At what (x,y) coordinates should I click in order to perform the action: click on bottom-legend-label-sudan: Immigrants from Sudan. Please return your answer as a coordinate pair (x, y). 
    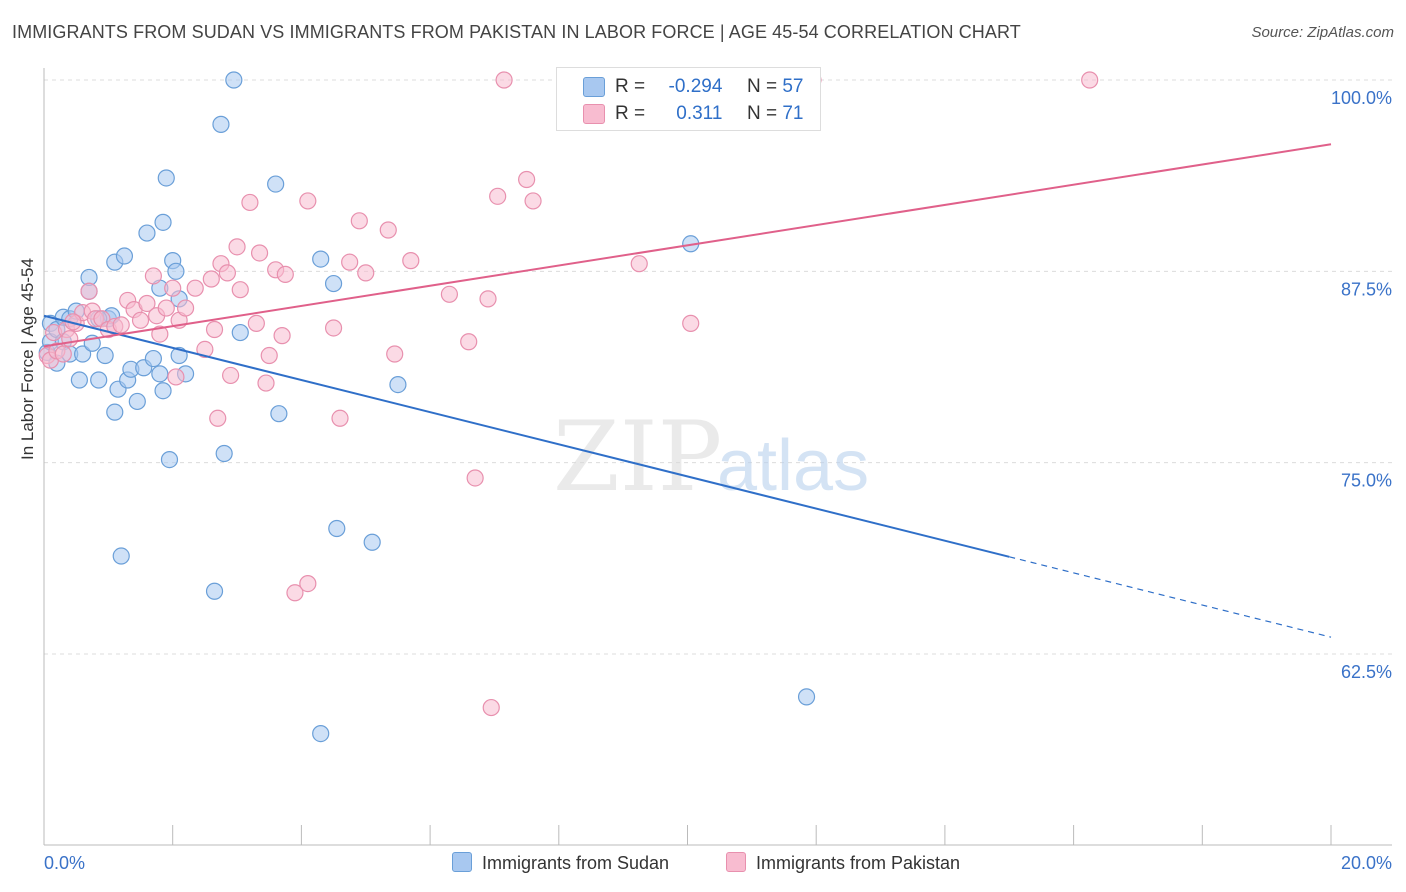
    Looking at the image, I should click on (576, 863).